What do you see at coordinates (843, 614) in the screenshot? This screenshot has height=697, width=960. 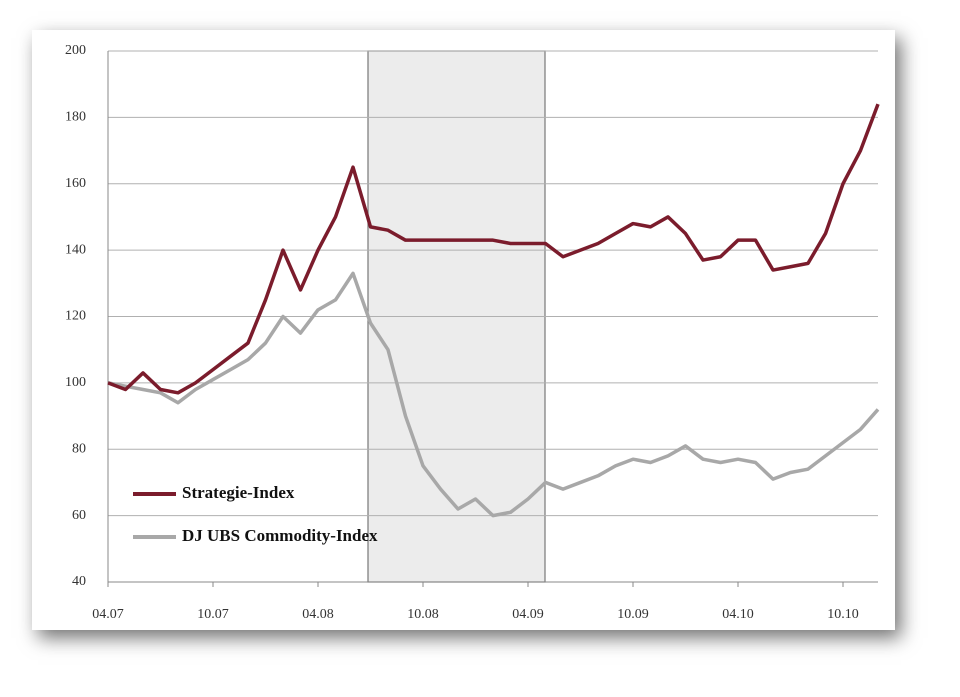 I see `x-tick-label: 10.10` at bounding box center [843, 614].